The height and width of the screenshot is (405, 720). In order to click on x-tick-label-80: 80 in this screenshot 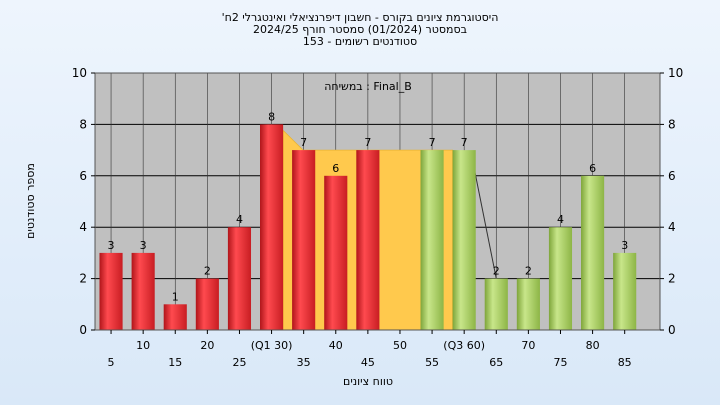, I will do `click(593, 345)`.